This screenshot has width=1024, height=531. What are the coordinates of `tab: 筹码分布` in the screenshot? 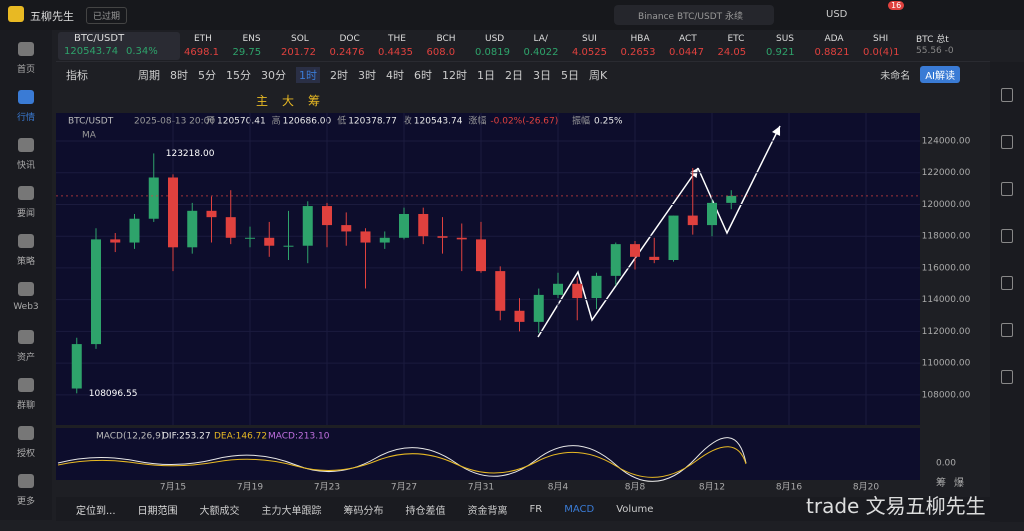 It's located at (363, 511).